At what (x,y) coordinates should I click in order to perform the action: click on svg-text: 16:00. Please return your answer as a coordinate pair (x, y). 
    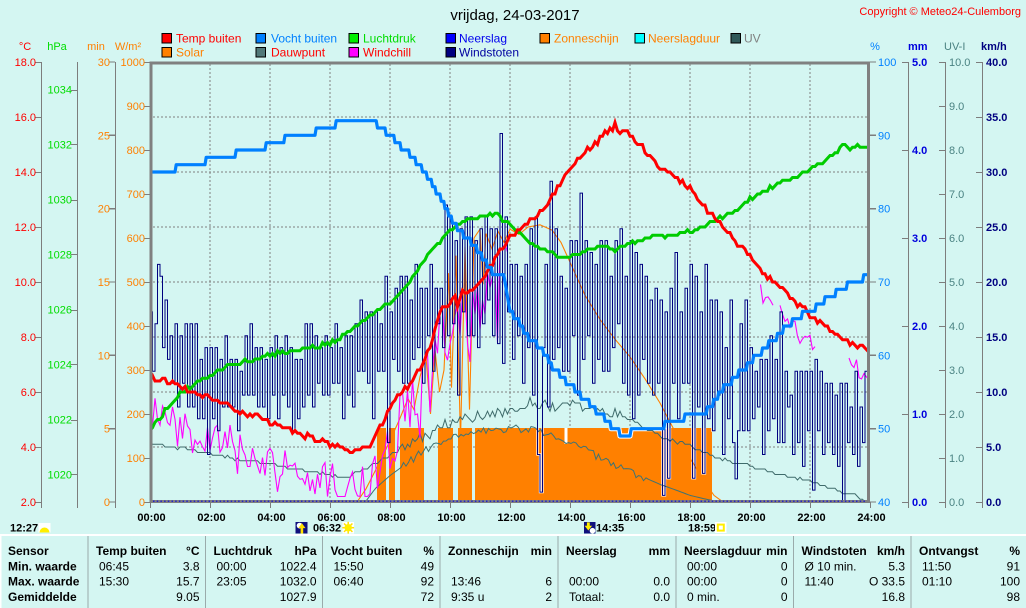
    Looking at the image, I should click on (631, 518).